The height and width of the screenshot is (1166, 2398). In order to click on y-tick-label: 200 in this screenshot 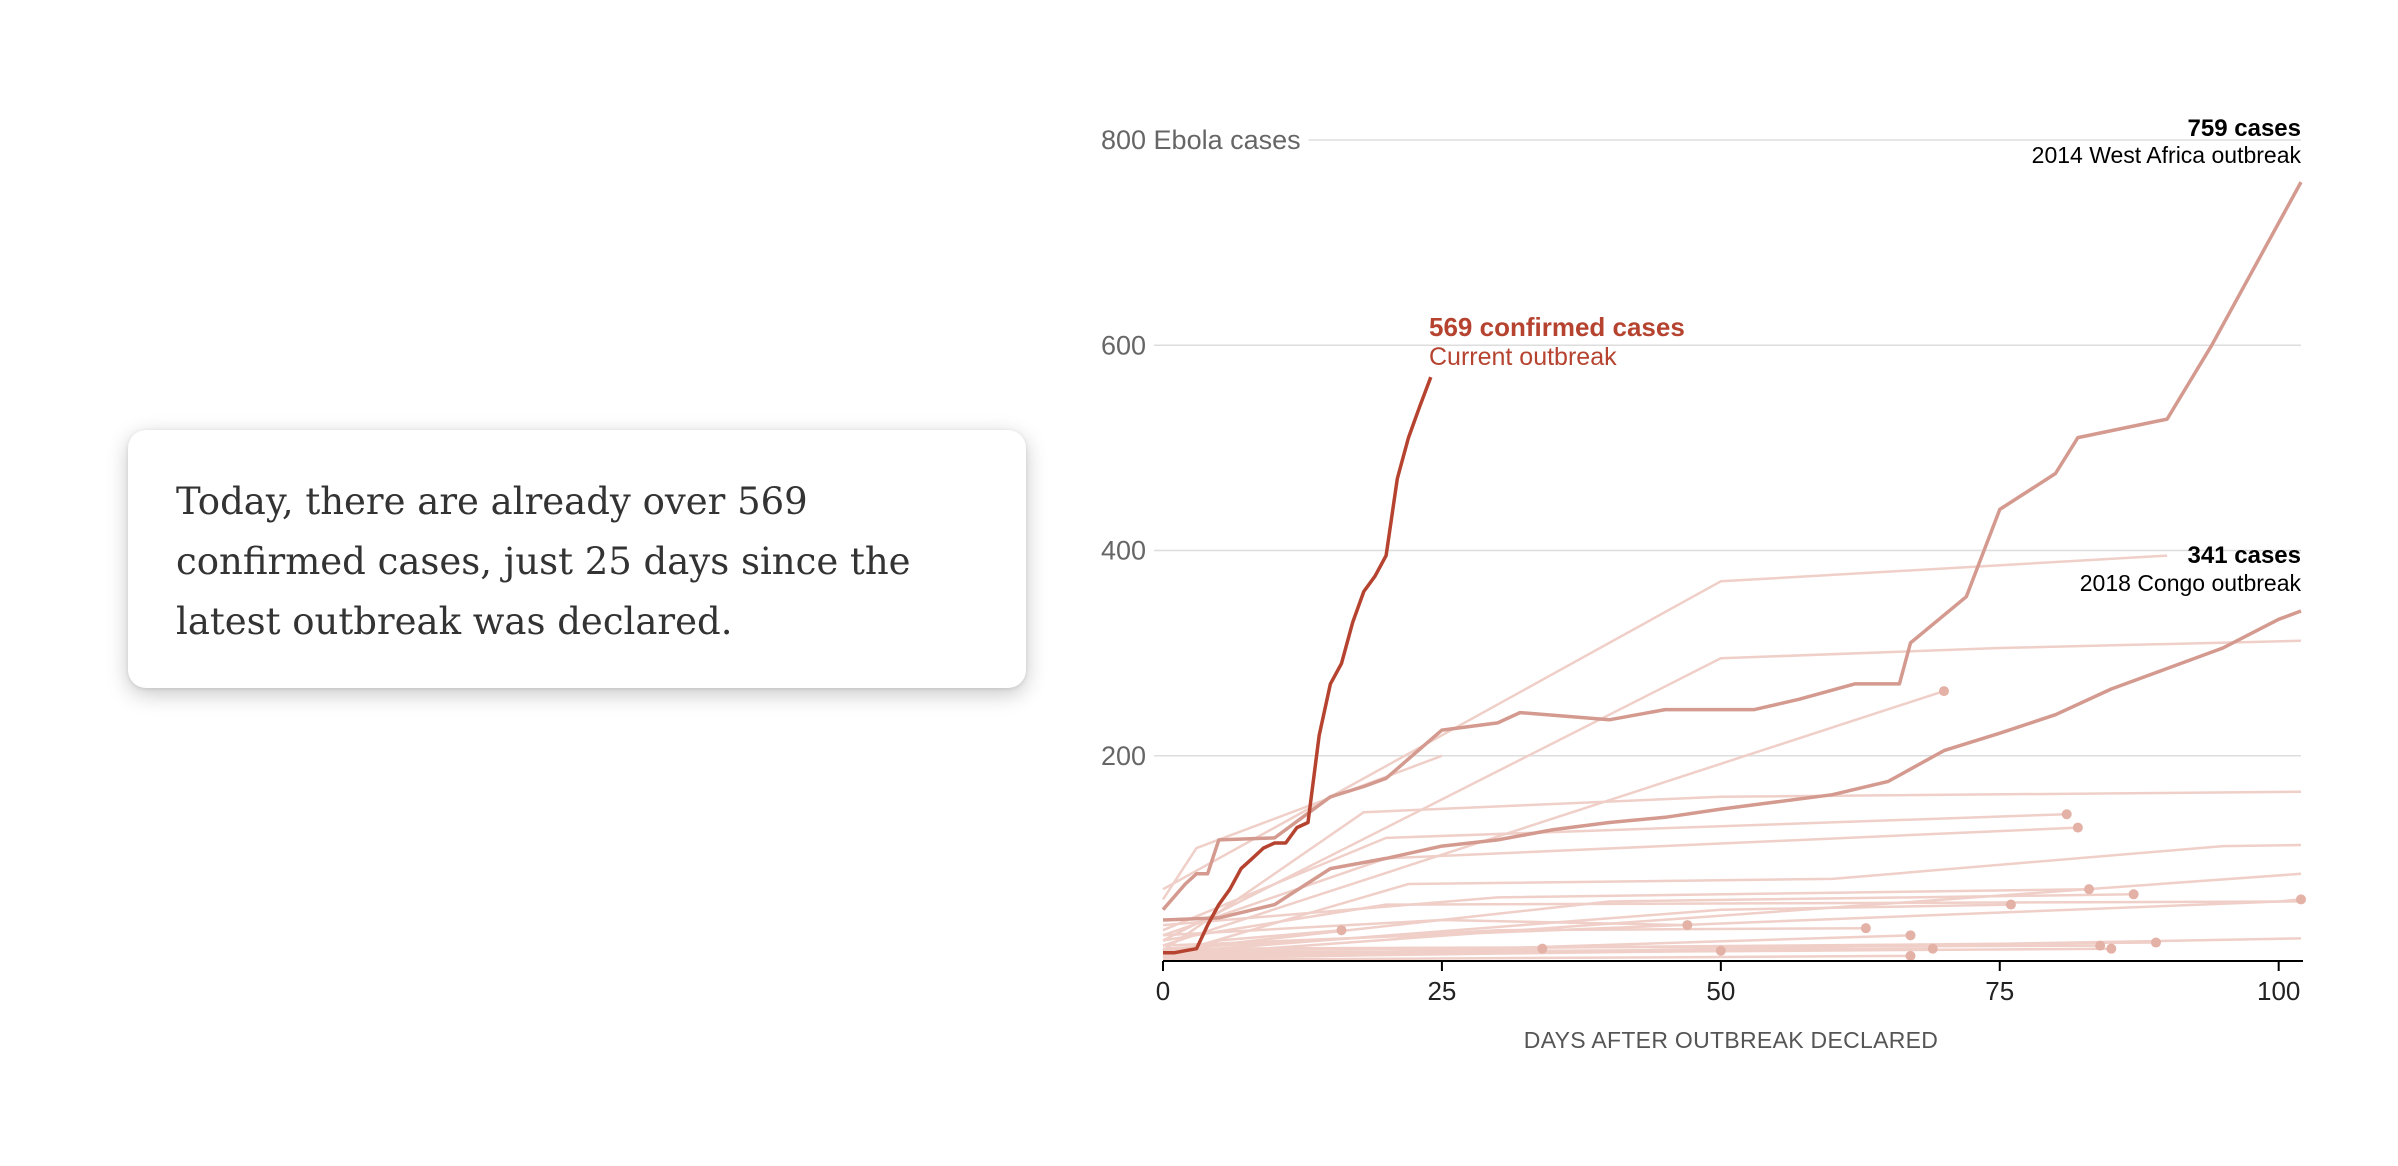, I will do `click(1123, 756)`.